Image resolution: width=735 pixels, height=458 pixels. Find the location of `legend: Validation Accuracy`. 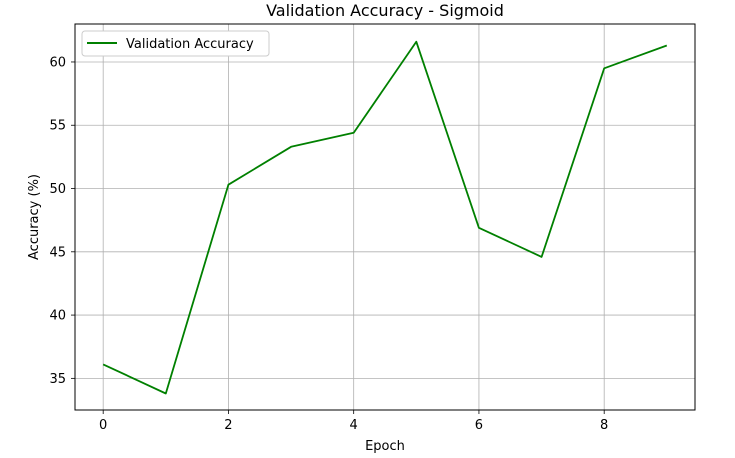

legend: Validation Accuracy is located at coordinates (175, 43).